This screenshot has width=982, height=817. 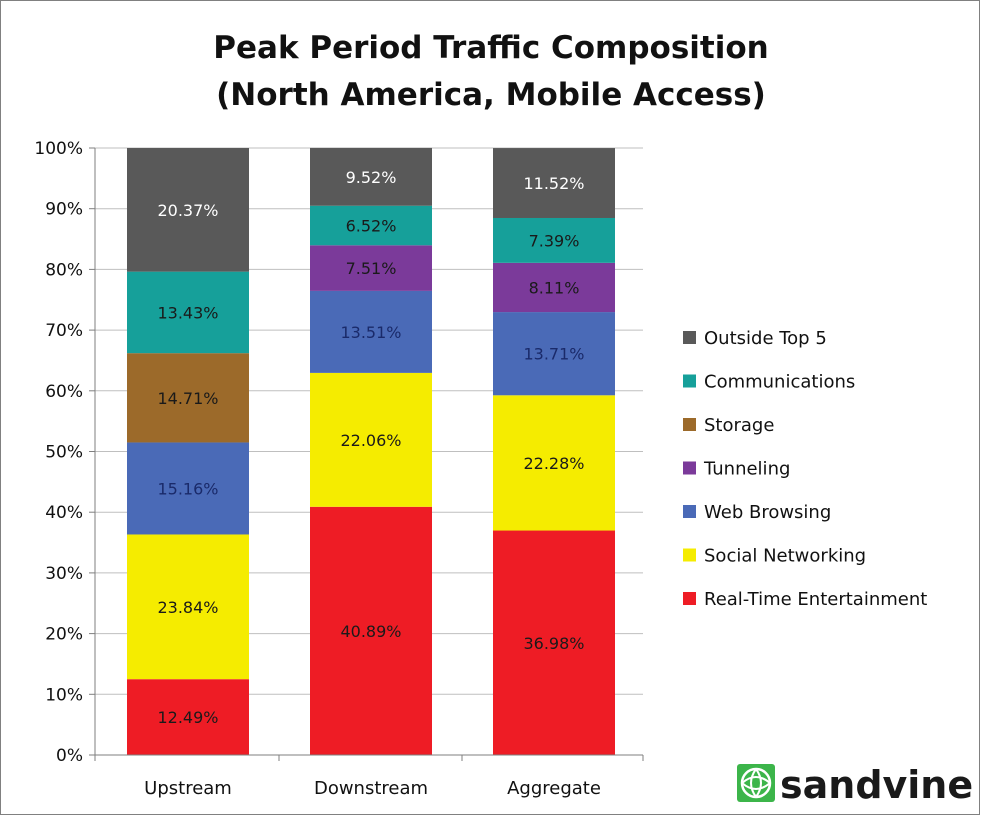 What do you see at coordinates (554, 788) in the screenshot?
I see `x-category-label: Aggregate` at bounding box center [554, 788].